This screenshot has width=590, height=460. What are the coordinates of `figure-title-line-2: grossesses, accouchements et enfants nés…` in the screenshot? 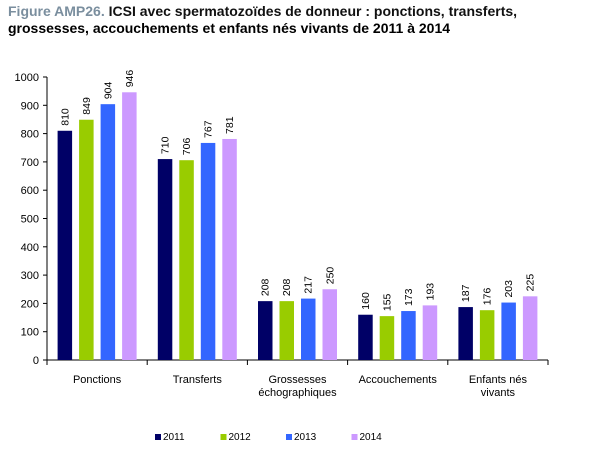 It's located at (229, 28).